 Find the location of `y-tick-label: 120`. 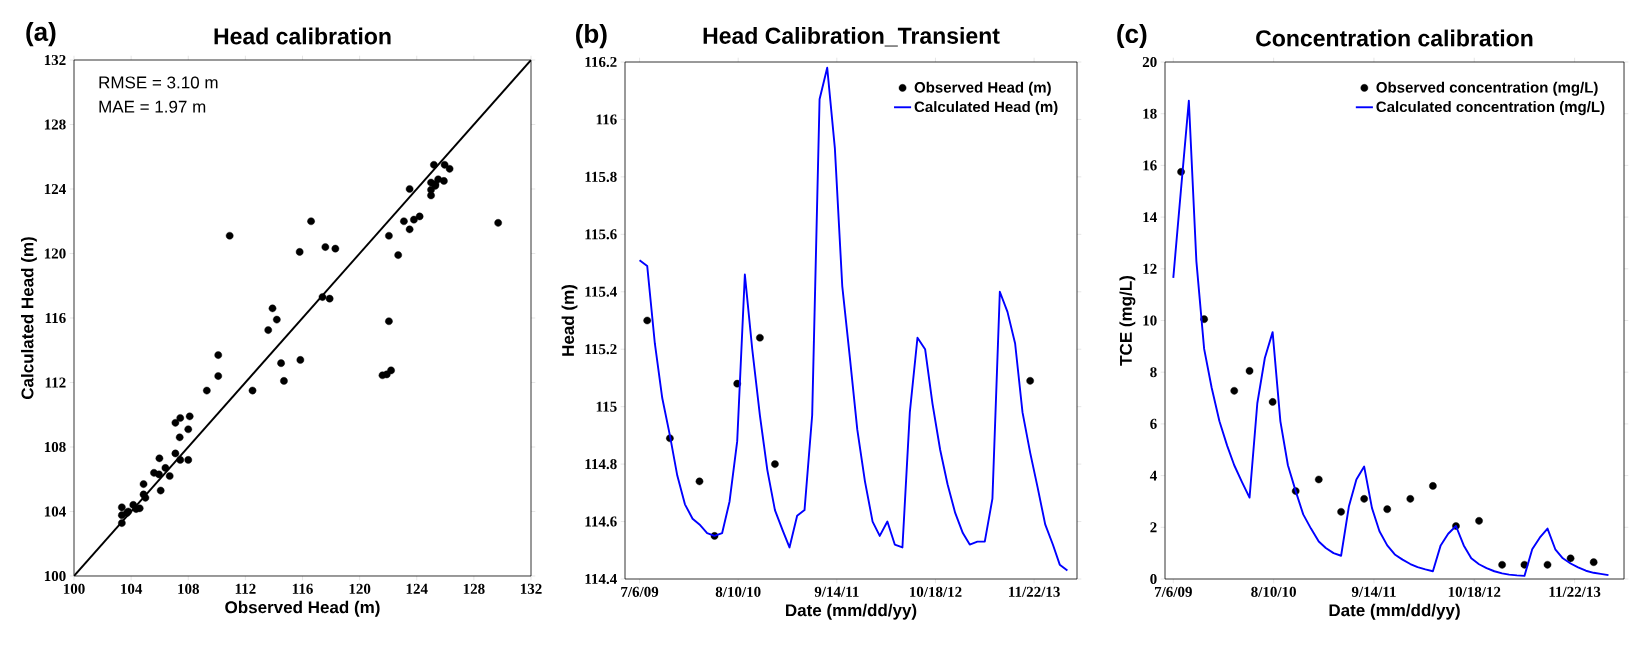

y-tick-label: 120 is located at coordinates (55, 253).